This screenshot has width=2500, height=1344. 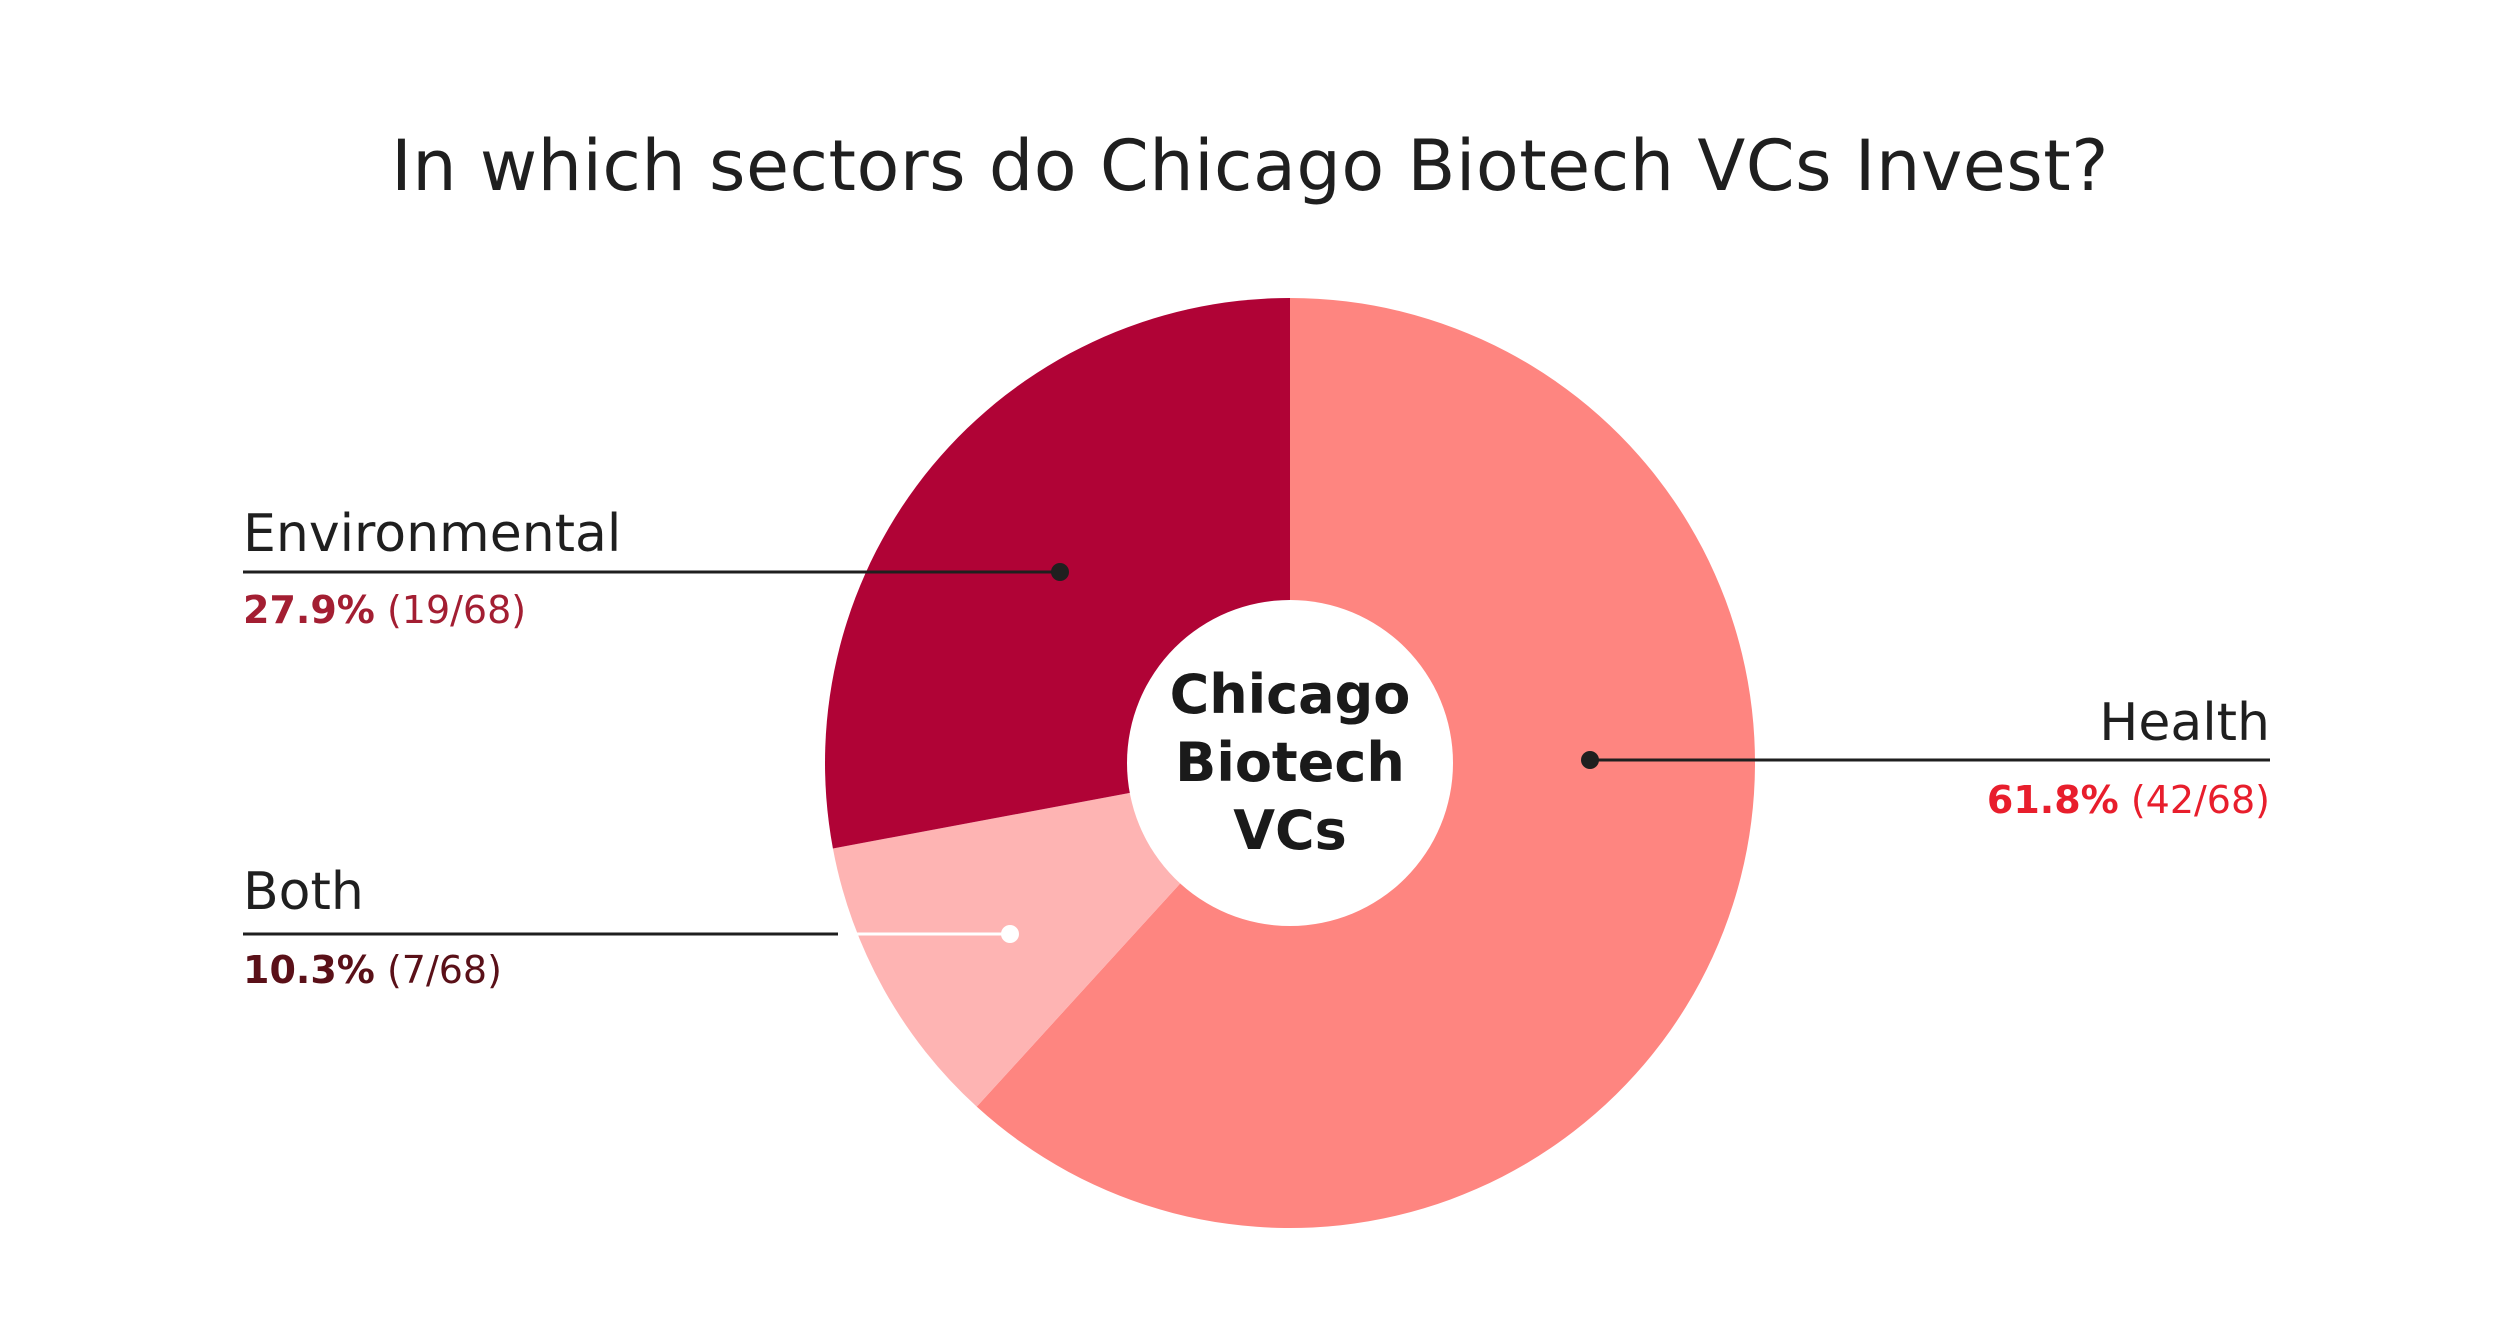 I want to click on label-environmental-percent: 27.9%, so click(x=309, y=610).